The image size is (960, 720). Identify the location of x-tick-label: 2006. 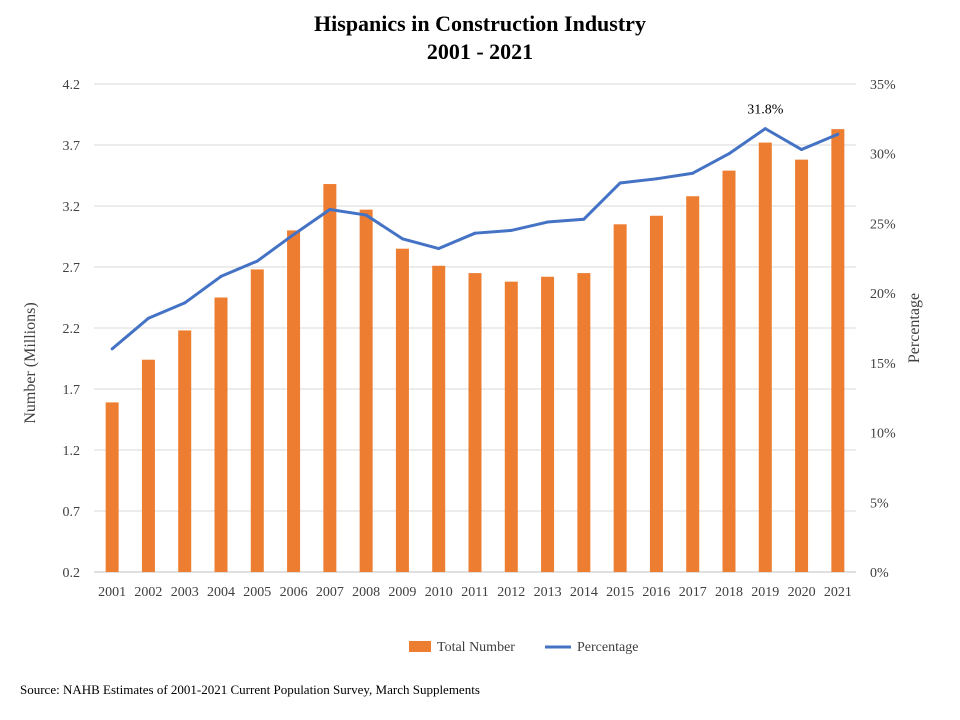
(294, 592).